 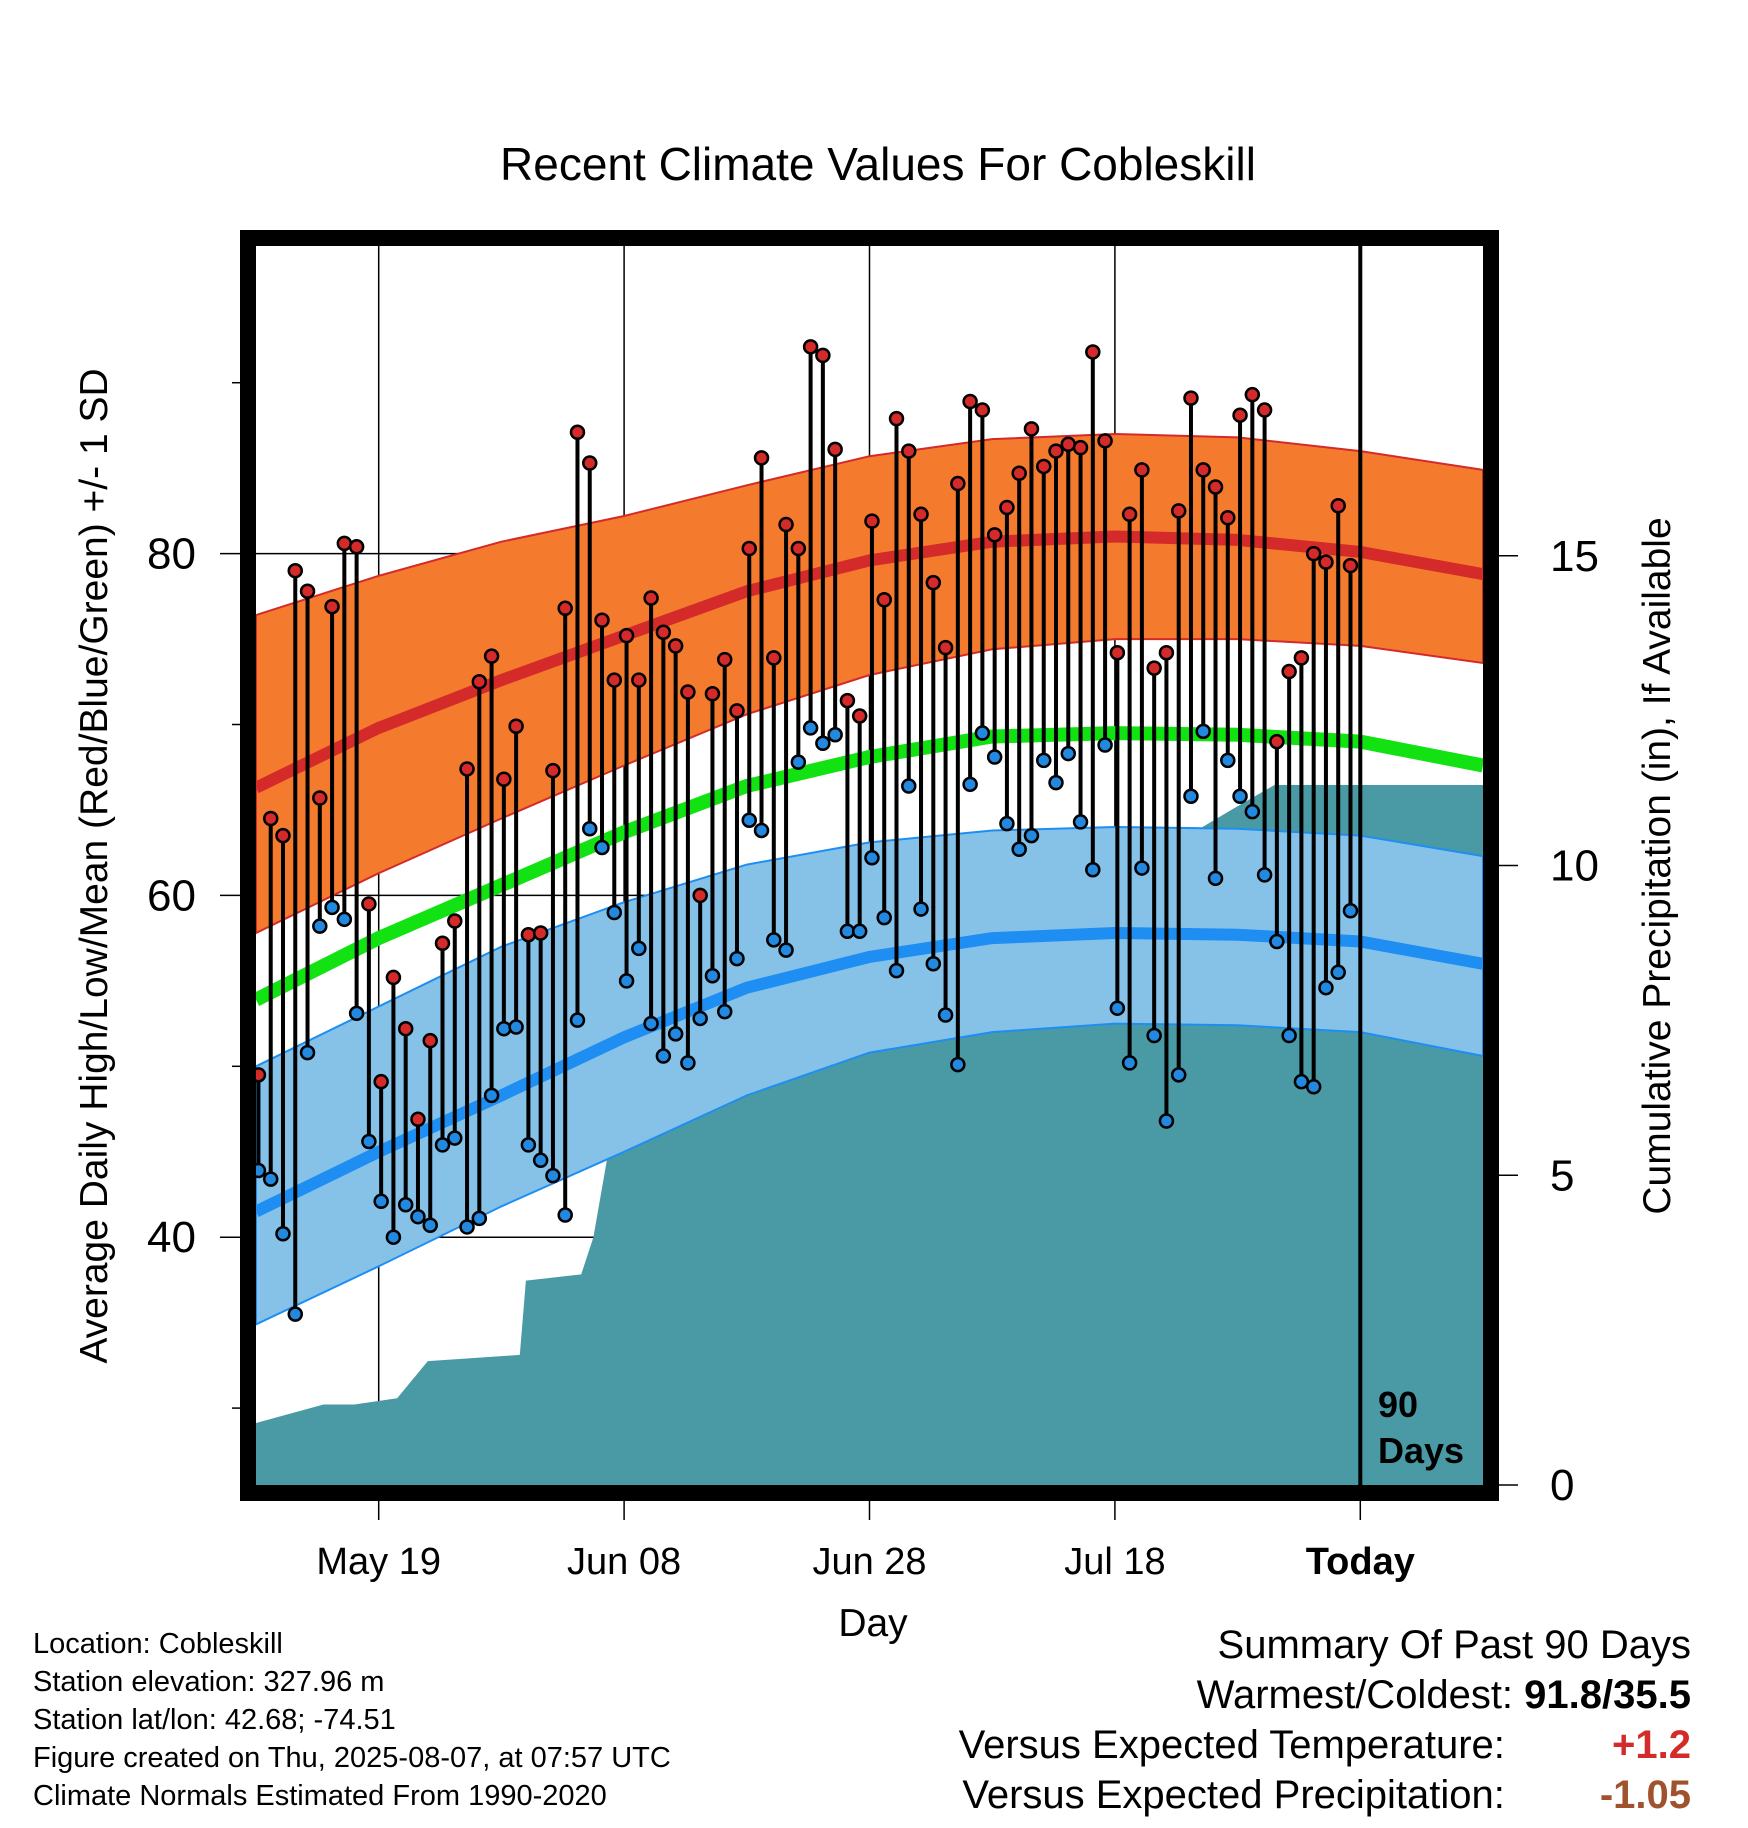 What do you see at coordinates (209, 1682) in the screenshot?
I see `info-elevation: Station elevation: 327.96 m` at bounding box center [209, 1682].